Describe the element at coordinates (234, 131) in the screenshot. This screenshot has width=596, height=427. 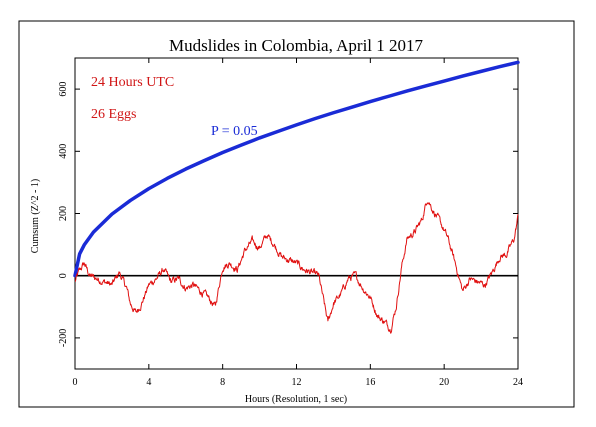
I see `annotation-probability: P = 0.05` at that location.